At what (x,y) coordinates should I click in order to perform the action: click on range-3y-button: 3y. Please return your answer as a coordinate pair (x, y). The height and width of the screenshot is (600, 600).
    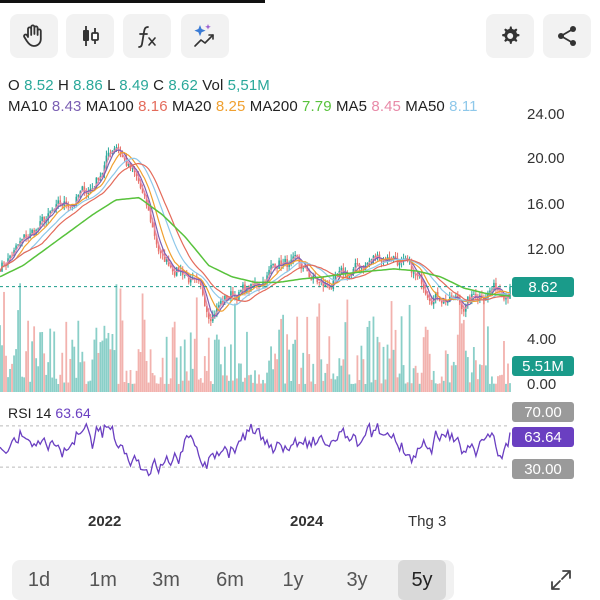
    Looking at the image, I should click on (357, 579).